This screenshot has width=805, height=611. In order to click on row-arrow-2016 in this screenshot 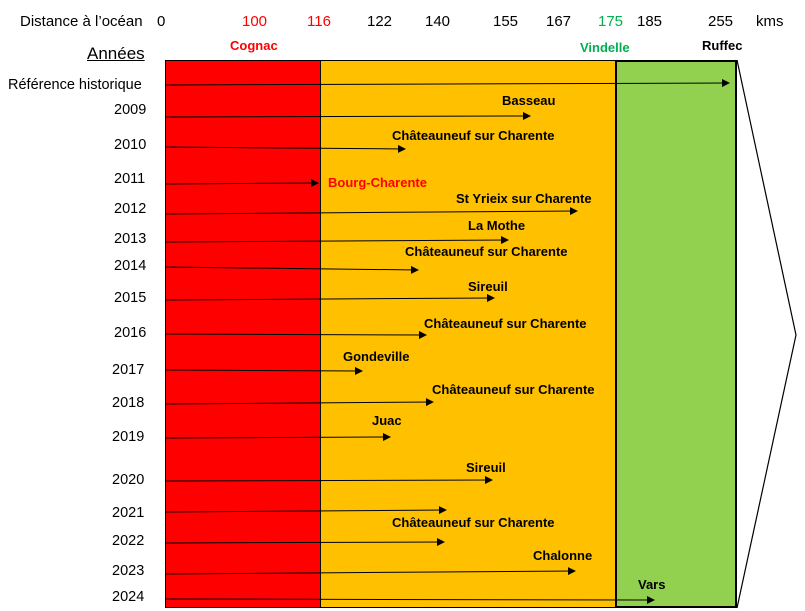, I will do `click(295, 334)`.